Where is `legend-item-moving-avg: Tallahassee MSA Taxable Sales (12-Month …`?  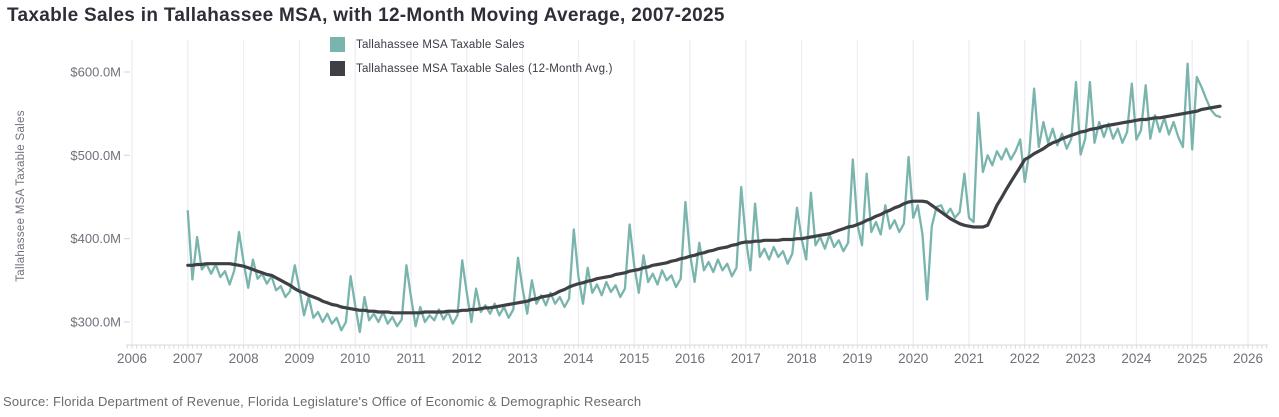 legend-item-moving-avg: Tallahassee MSA Taxable Sales (12-Month … is located at coordinates (471, 68).